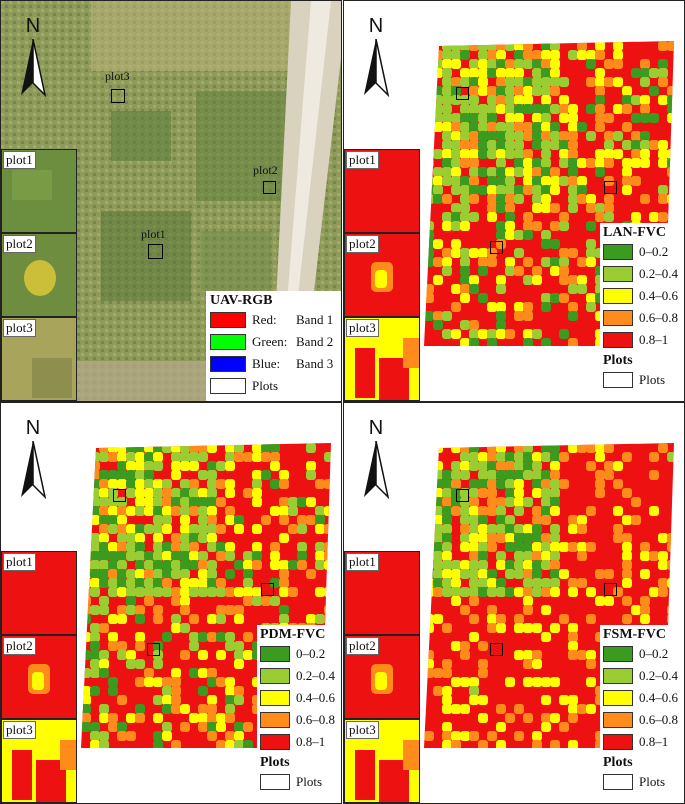 The width and height of the screenshot is (685, 804). I want to click on plot1-marker, so click(155, 251).